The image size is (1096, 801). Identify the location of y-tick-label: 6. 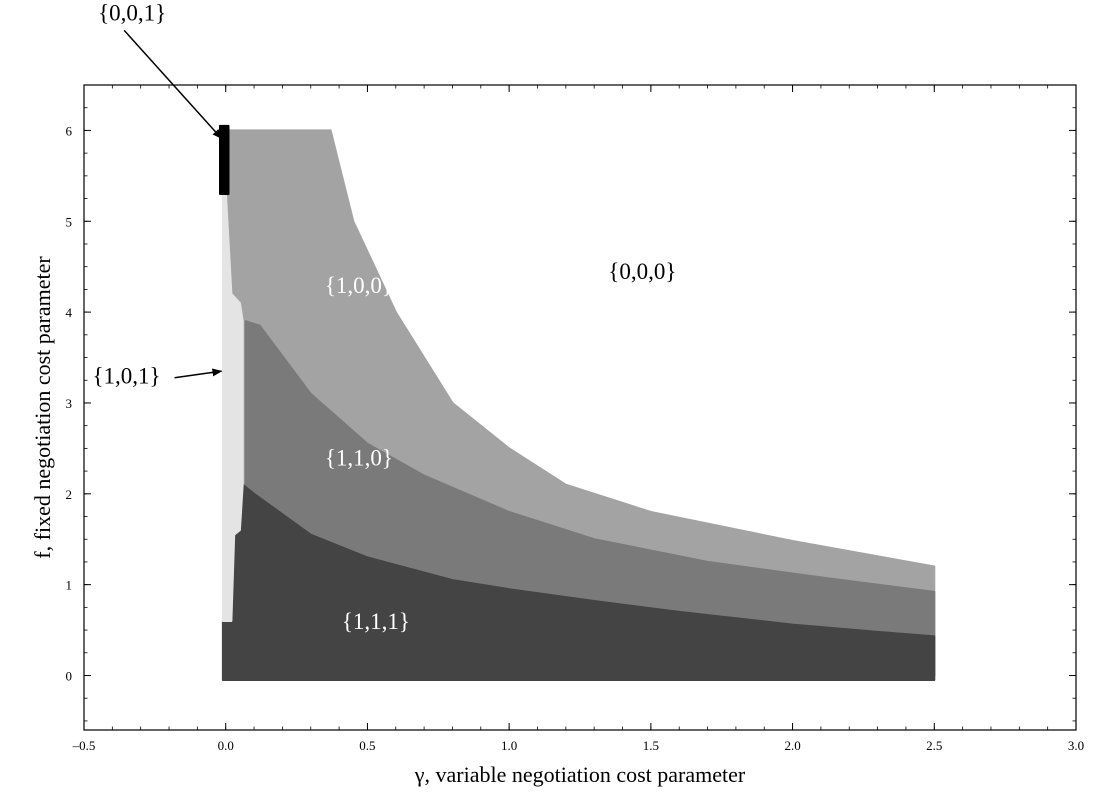
(69, 130).